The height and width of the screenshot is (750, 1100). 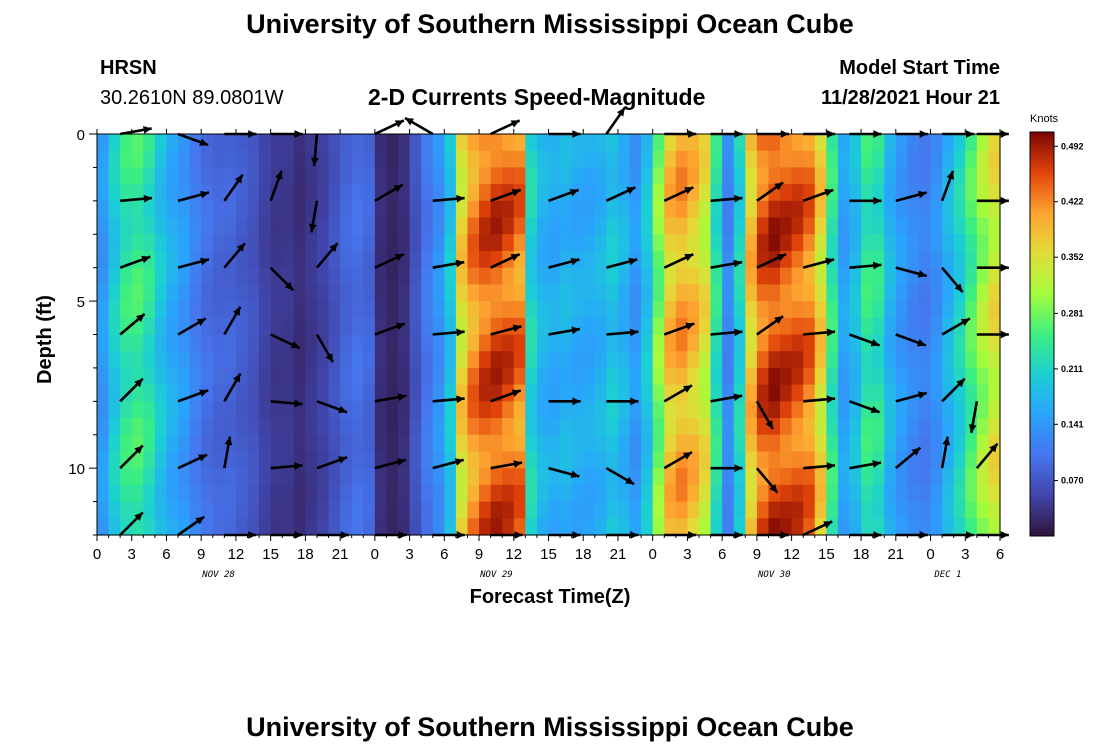 What do you see at coordinates (910, 98) in the screenshot?
I see `model-start-time: 11/28/2021 Hour 21` at bounding box center [910, 98].